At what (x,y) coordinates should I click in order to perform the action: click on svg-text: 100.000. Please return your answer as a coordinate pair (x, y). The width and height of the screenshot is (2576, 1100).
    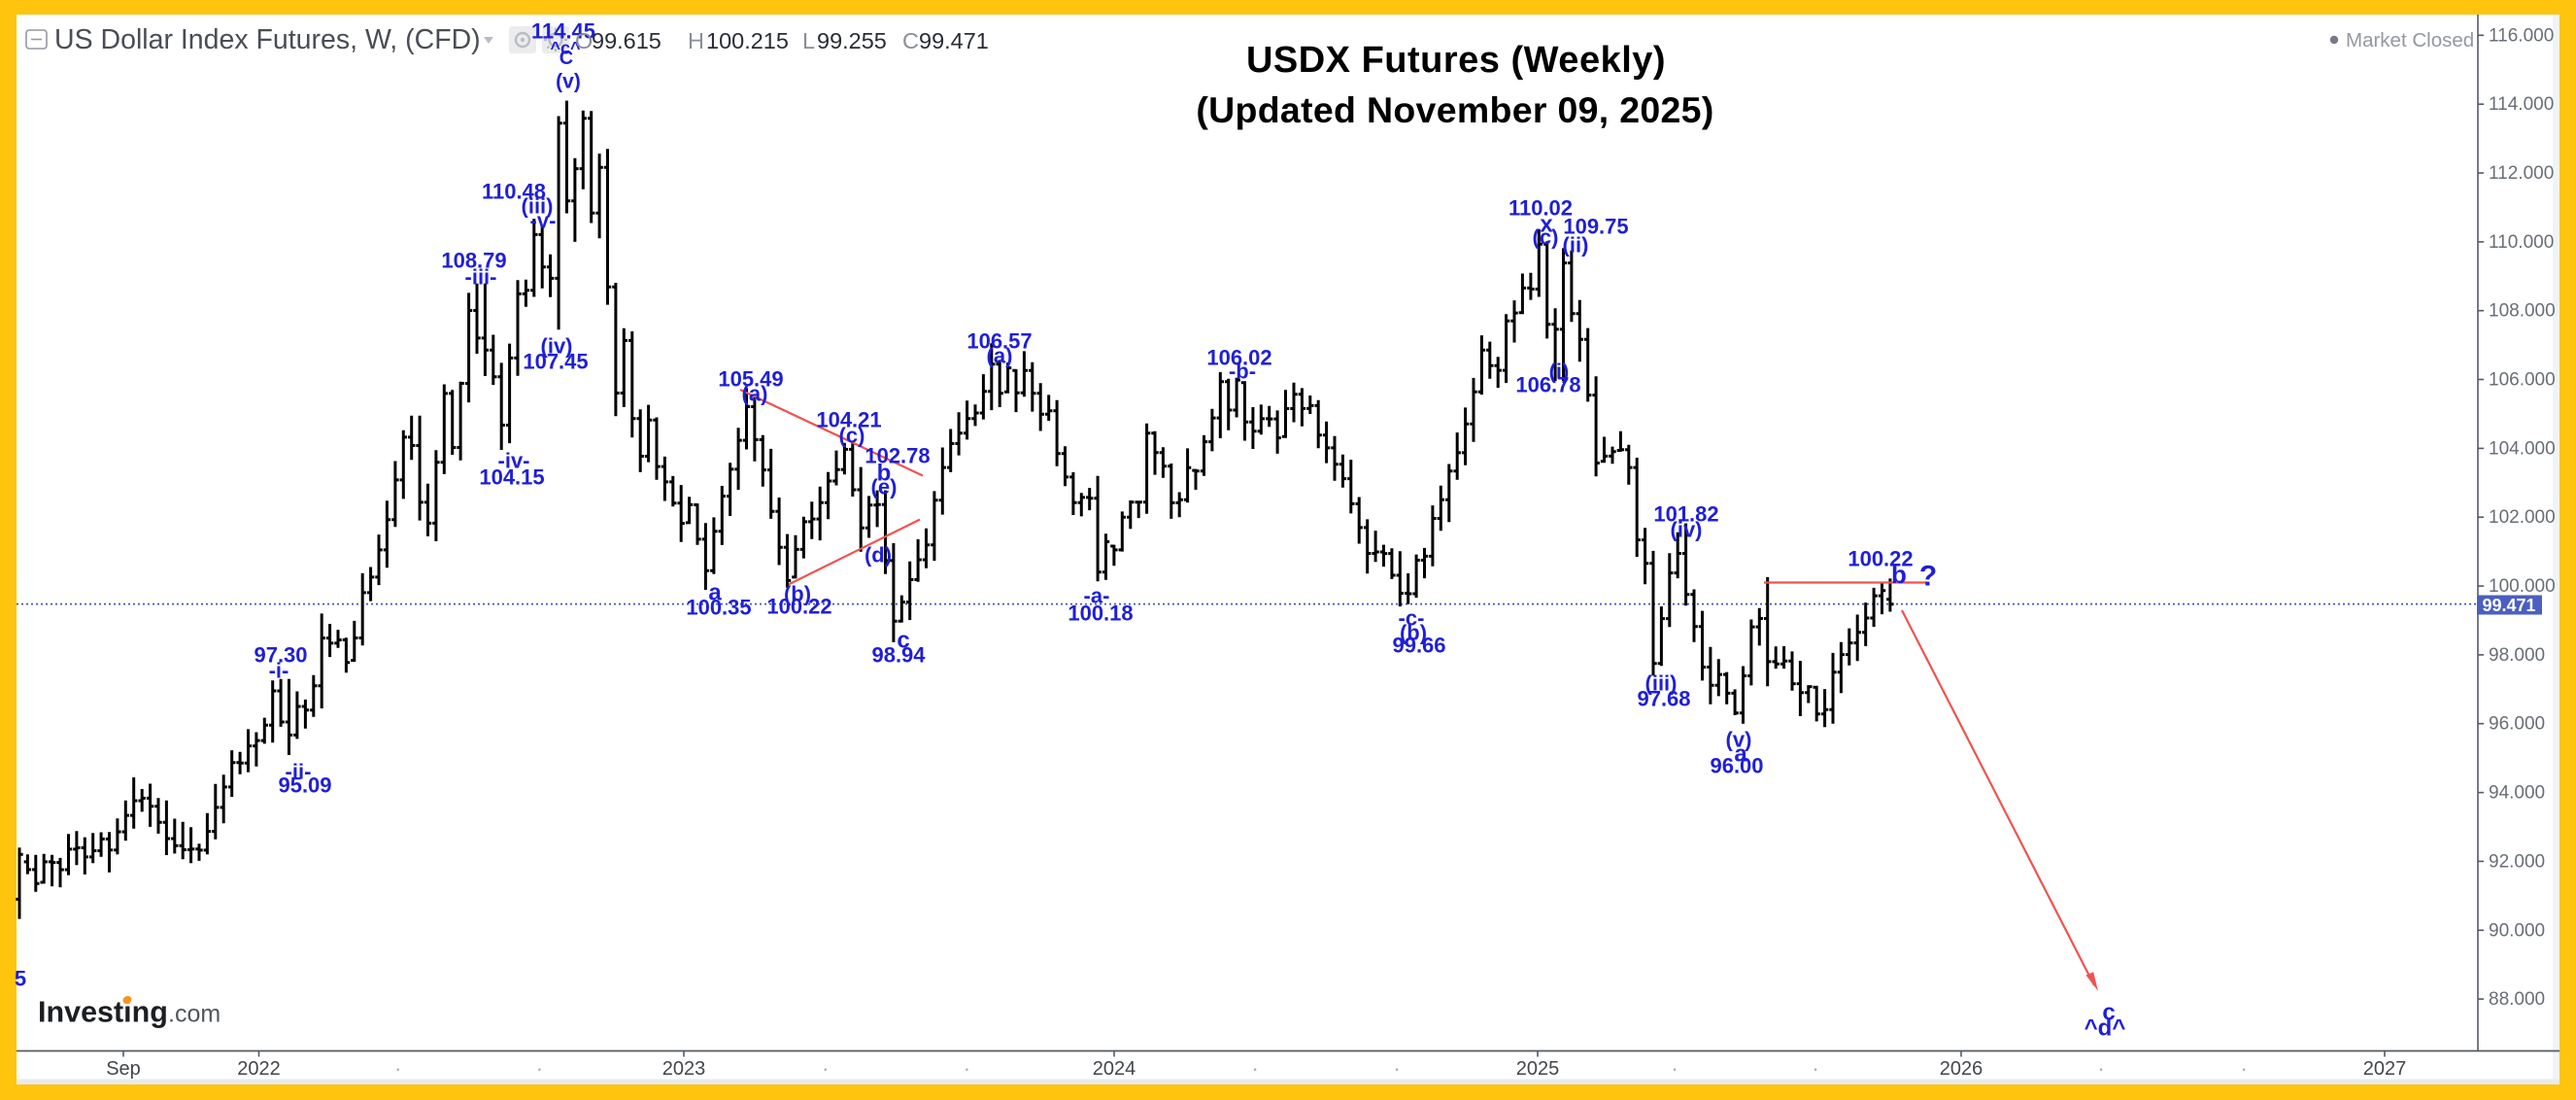
    Looking at the image, I should click on (2522, 586).